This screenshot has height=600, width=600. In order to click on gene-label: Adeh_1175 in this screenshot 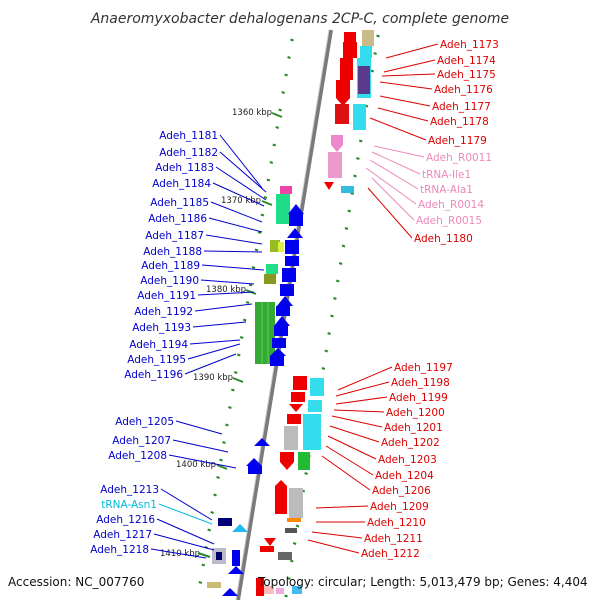, I will do `click(466, 75)`.